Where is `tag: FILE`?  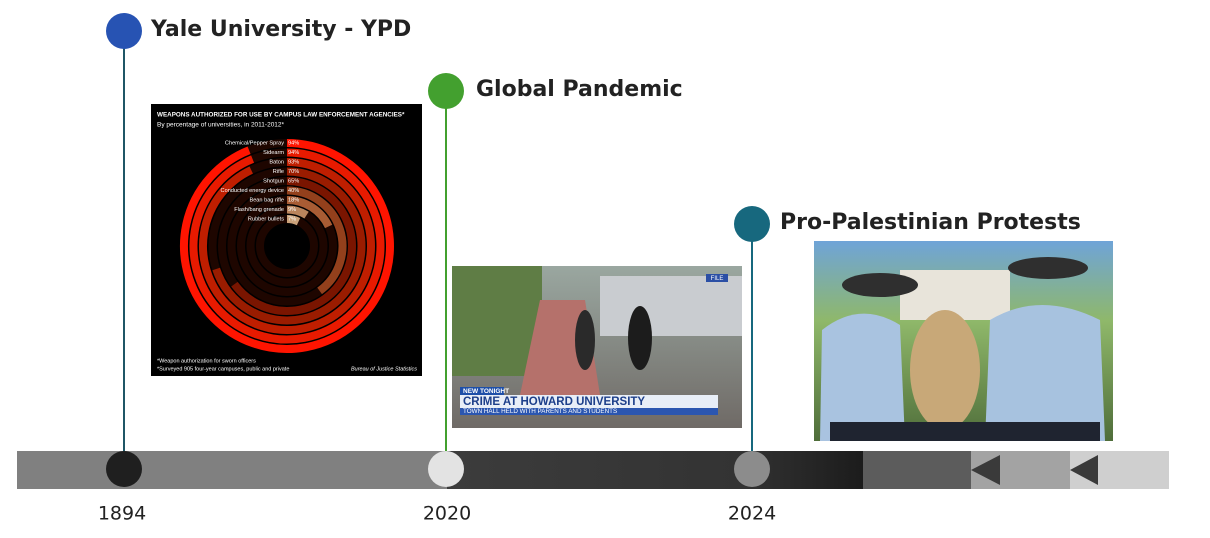 tag: FILE is located at coordinates (717, 279).